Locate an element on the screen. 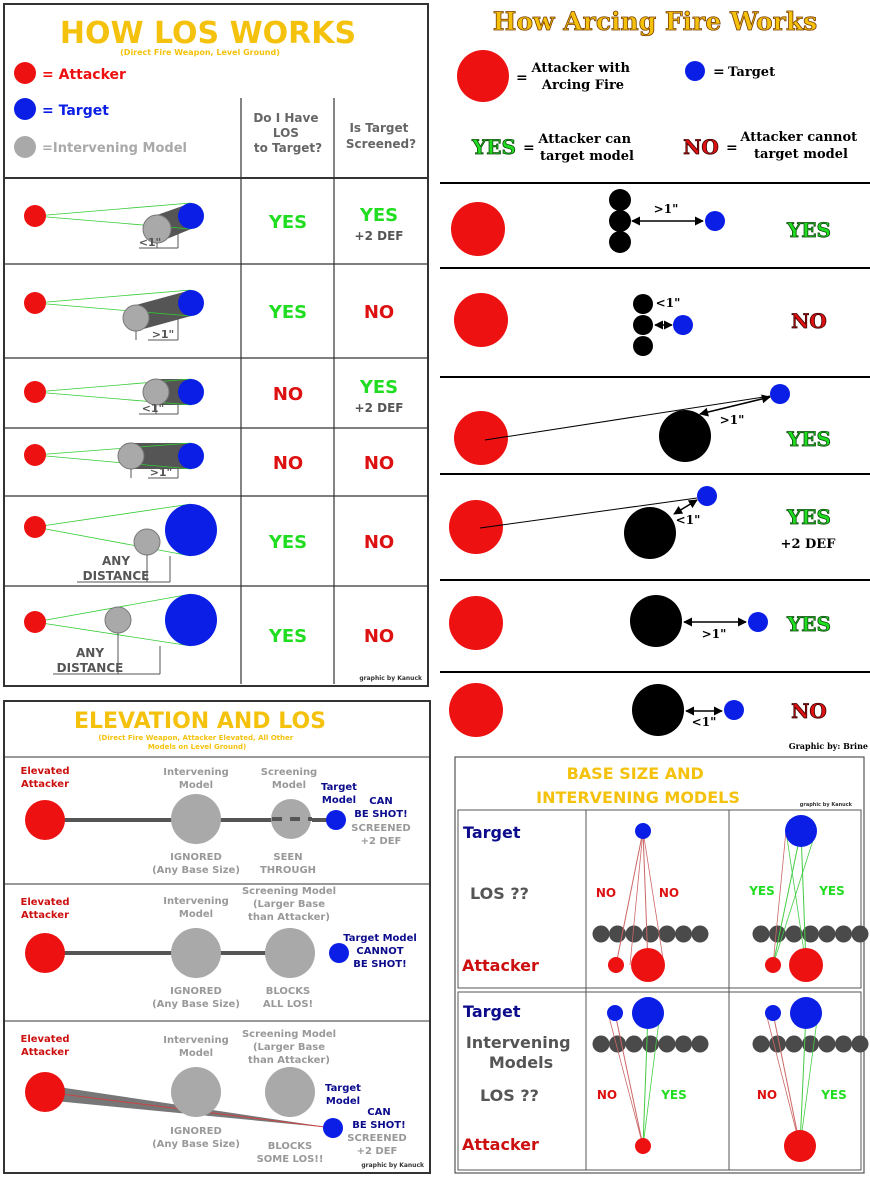 This screenshot has width=870, height=1182. arc-legend-eq-target: = is located at coordinates (719, 72).